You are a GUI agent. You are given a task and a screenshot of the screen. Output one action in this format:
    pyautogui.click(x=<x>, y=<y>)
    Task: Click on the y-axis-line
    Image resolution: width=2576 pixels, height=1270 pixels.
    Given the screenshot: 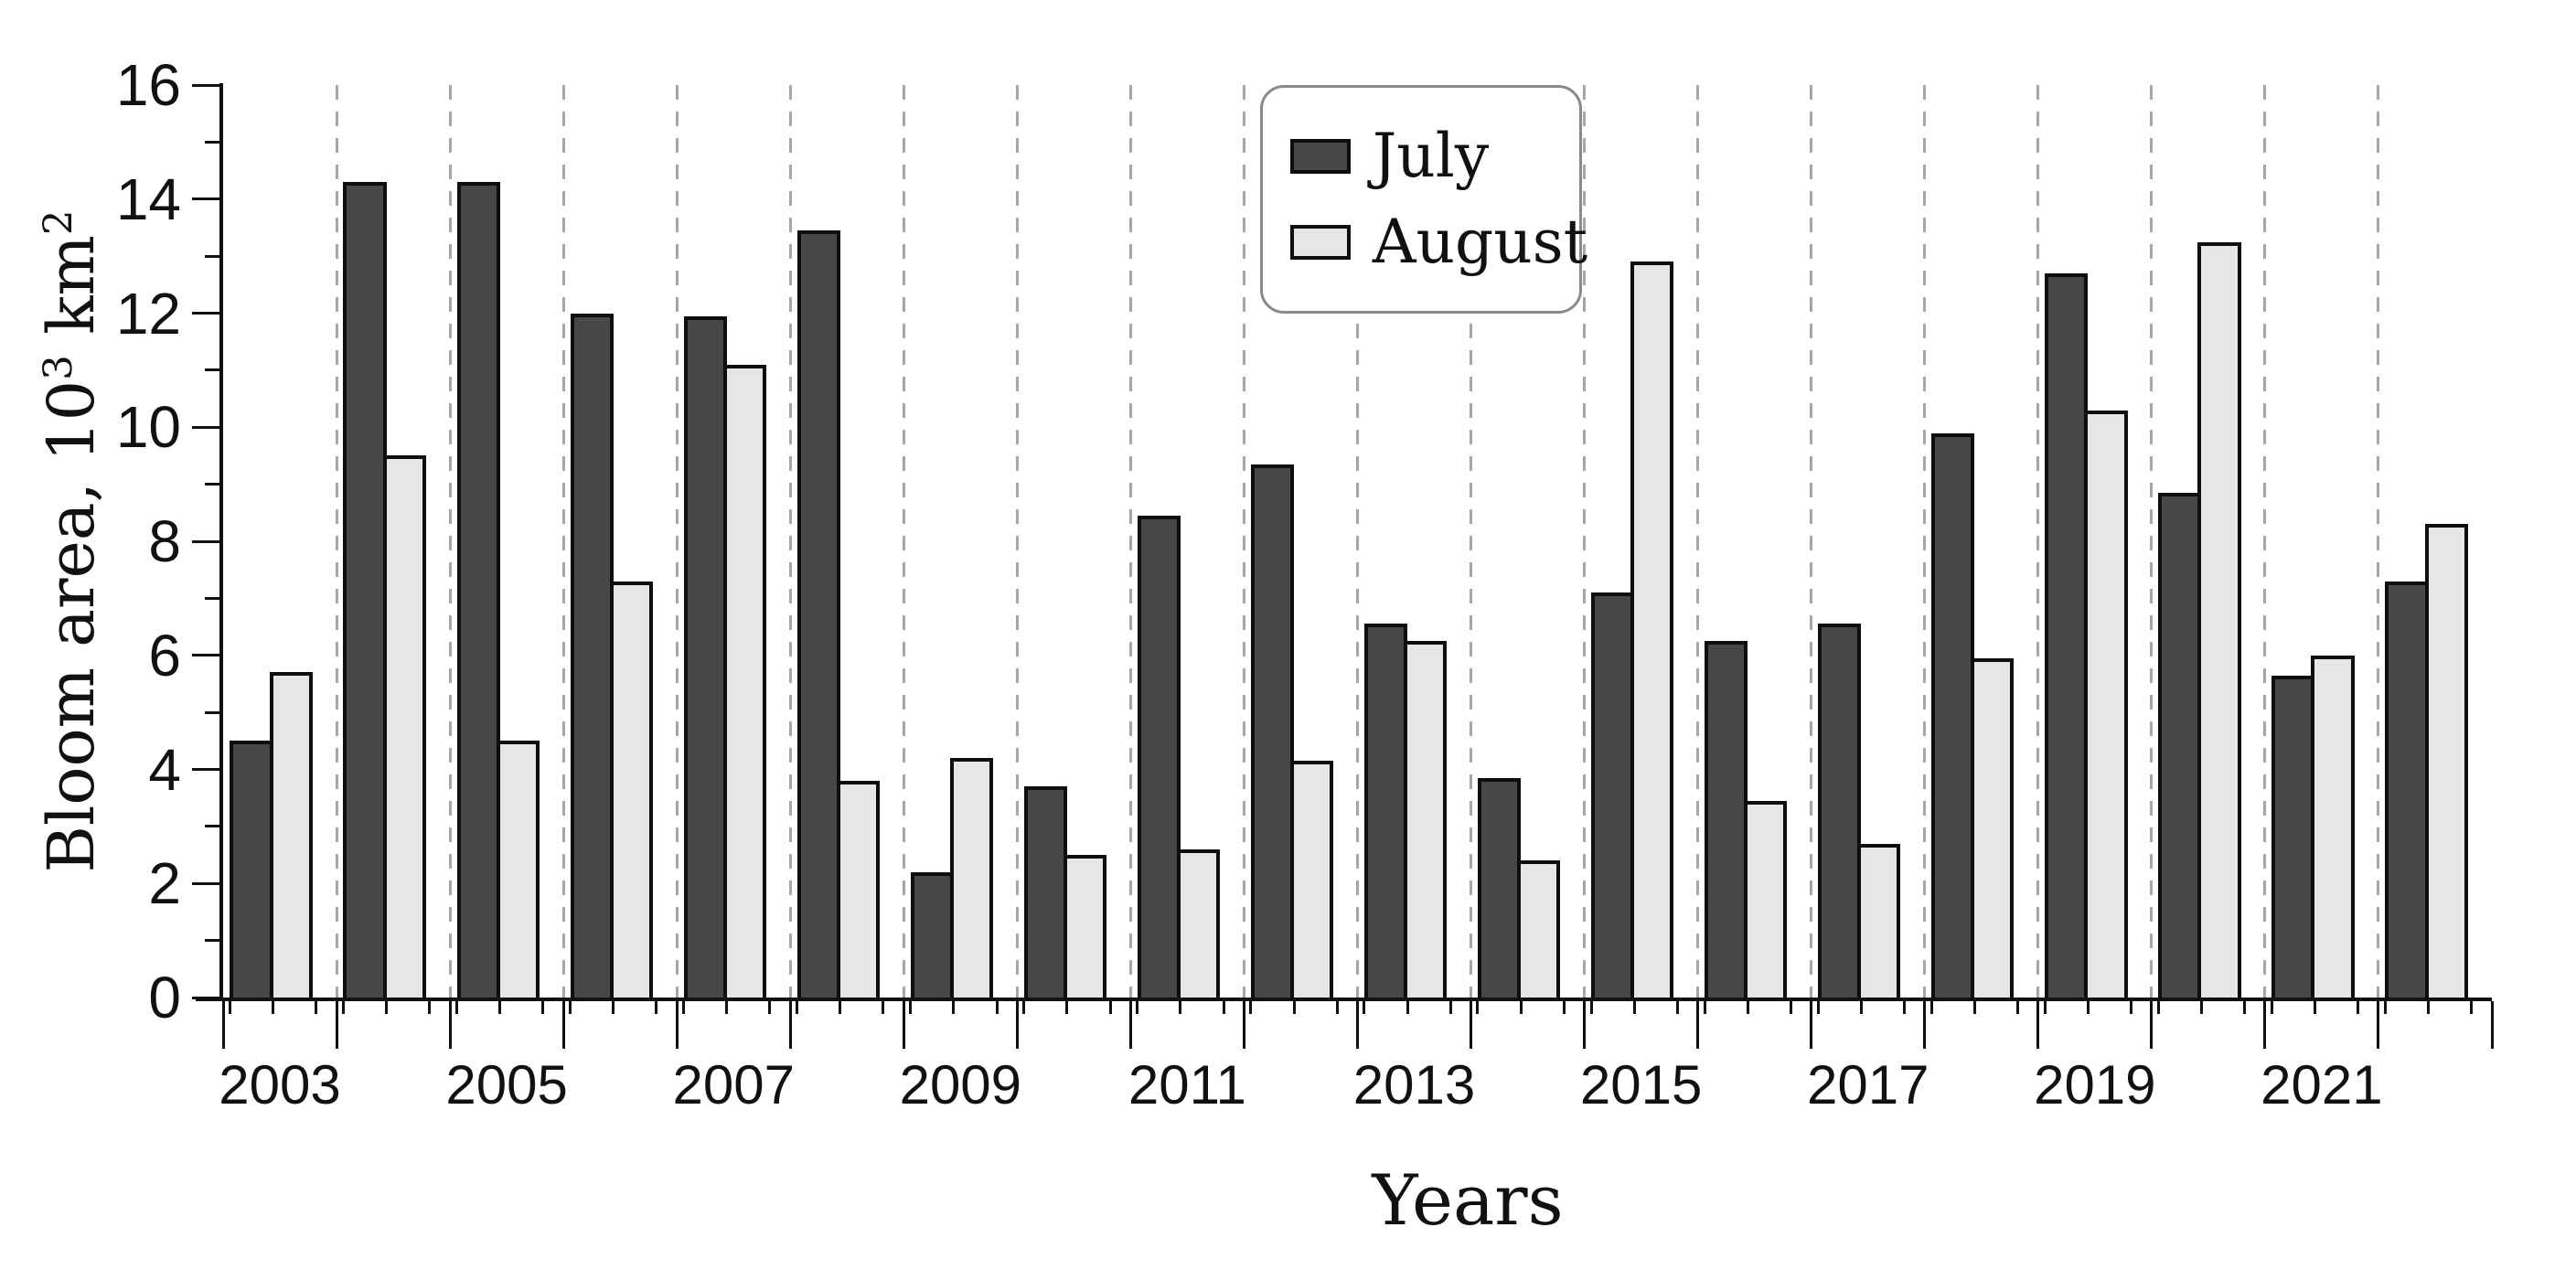 What is the action you would take?
    pyautogui.click(x=221, y=542)
    